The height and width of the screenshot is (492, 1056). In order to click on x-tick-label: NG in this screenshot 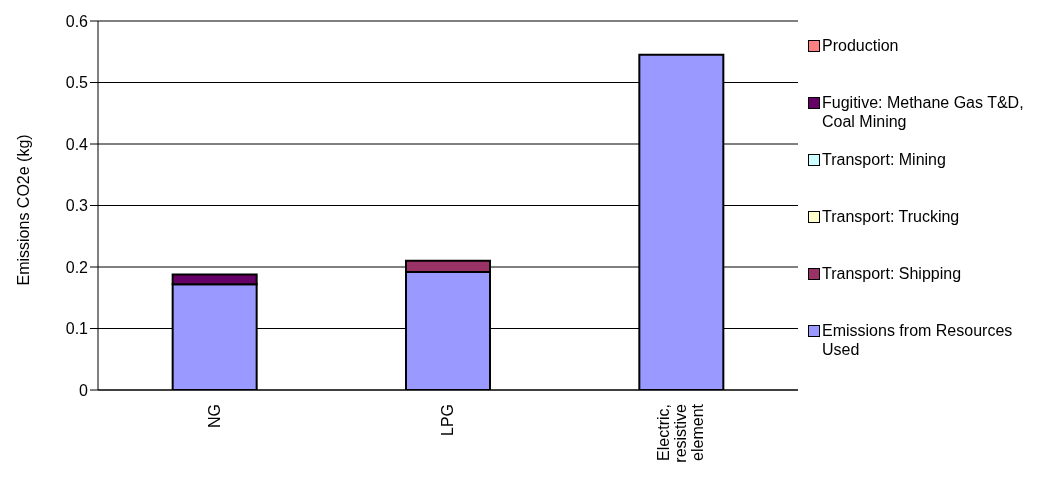, I will do `click(214, 416)`.